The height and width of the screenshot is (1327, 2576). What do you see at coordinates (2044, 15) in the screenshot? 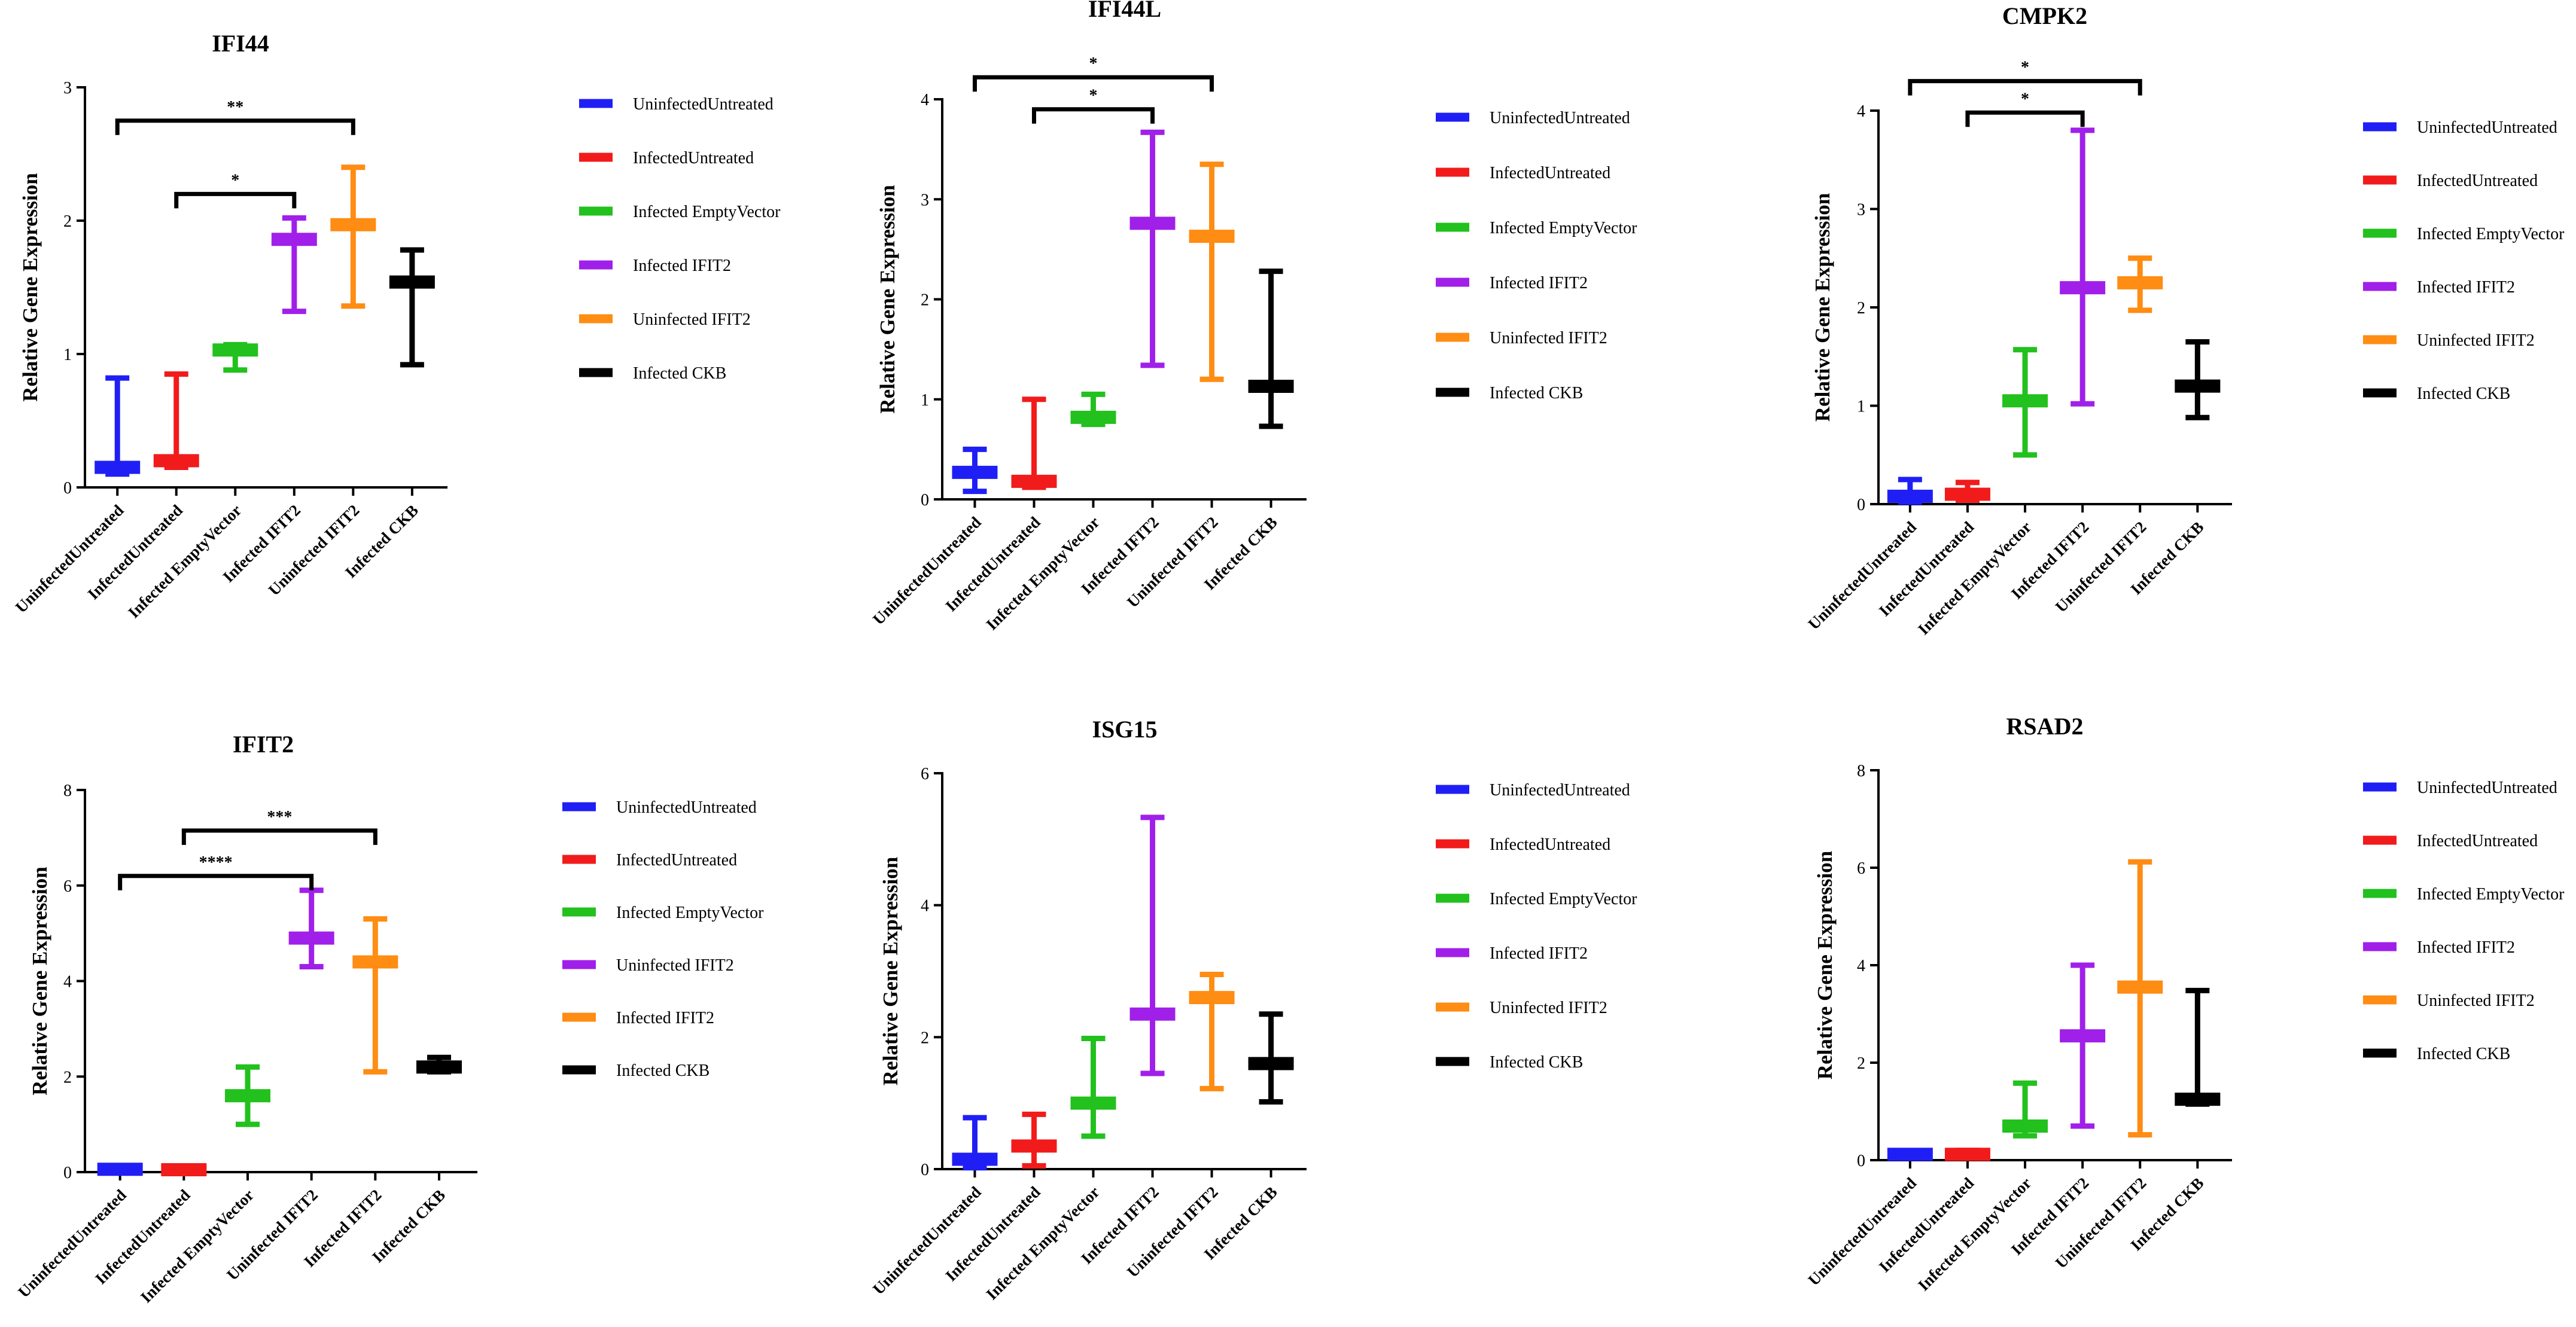
I see `chart-title: CMPK2` at bounding box center [2044, 15].